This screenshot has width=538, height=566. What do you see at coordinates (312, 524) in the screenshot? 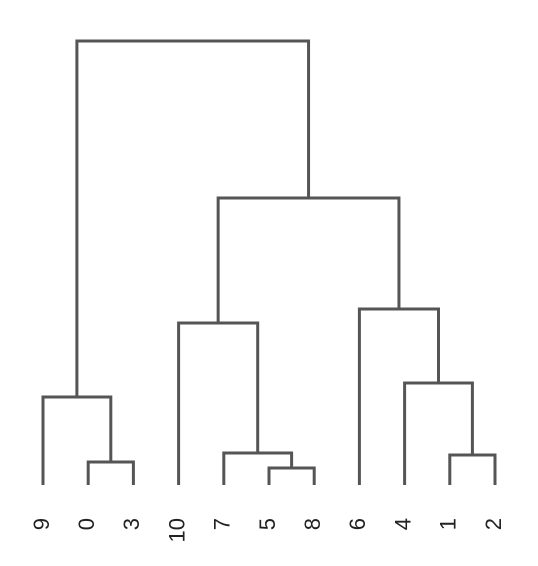
I see `leaf-label: 8` at bounding box center [312, 524].